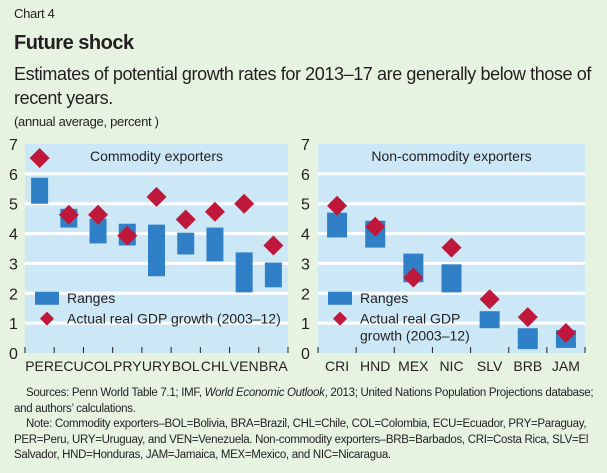  What do you see at coordinates (215, 366) in the screenshot?
I see `x-tick-label: CHL` at bounding box center [215, 366].